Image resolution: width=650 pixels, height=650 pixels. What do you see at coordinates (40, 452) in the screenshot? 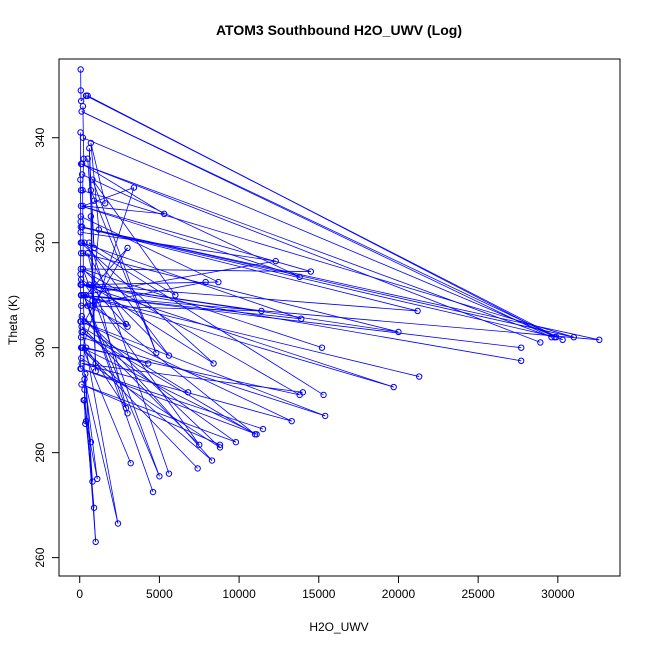
I see `y-tick-label: 280` at bounding box center [40, 452].